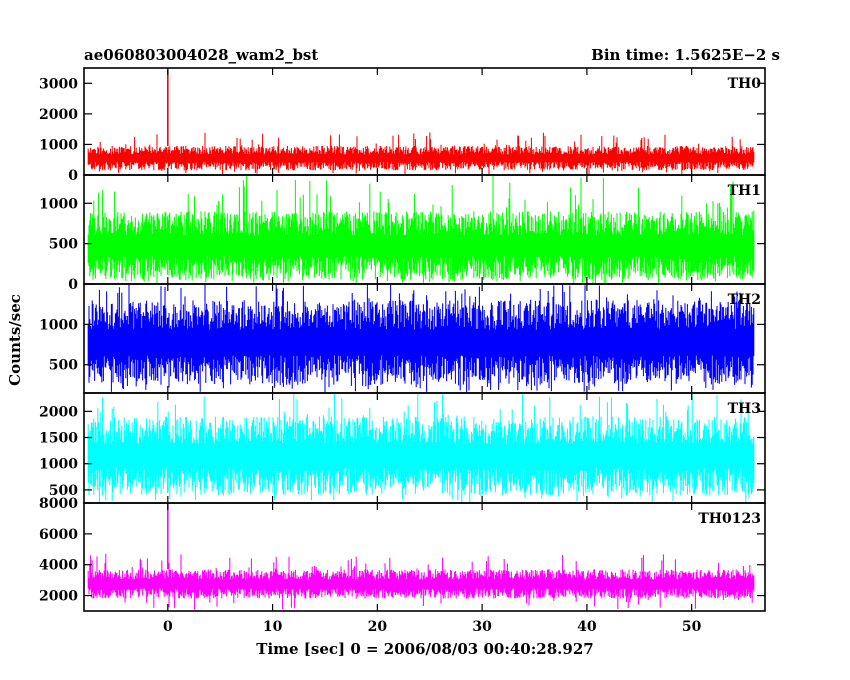 The width and height of the screenshot is (850, 680). What do you see at coordinates (273, 627) in the screenshot?
I see `x-tick-label: 10` at bounding box center [273, 627].